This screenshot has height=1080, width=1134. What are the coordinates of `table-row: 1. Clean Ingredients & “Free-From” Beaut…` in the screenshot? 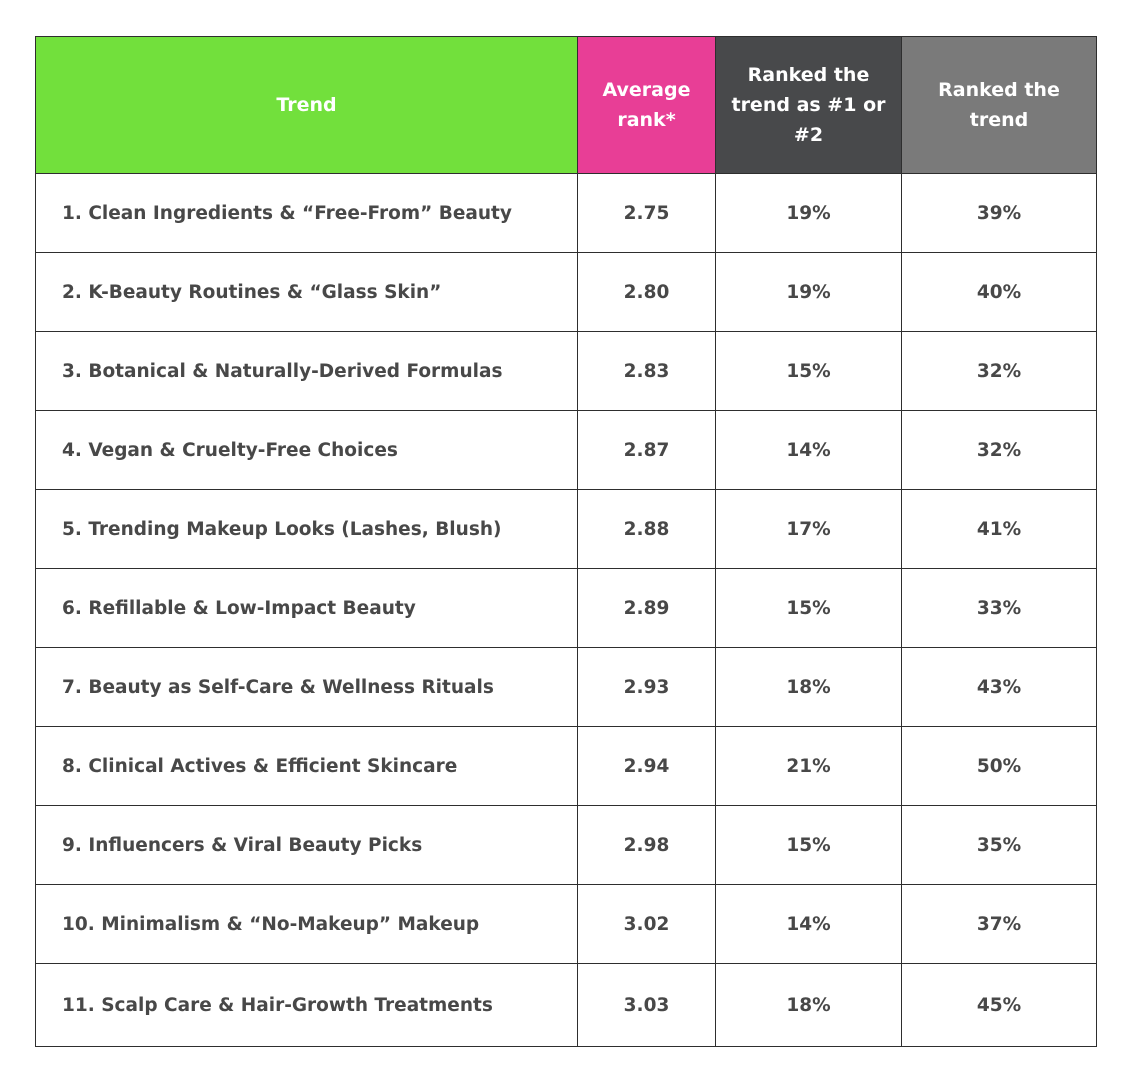 It's located at (566, 213).